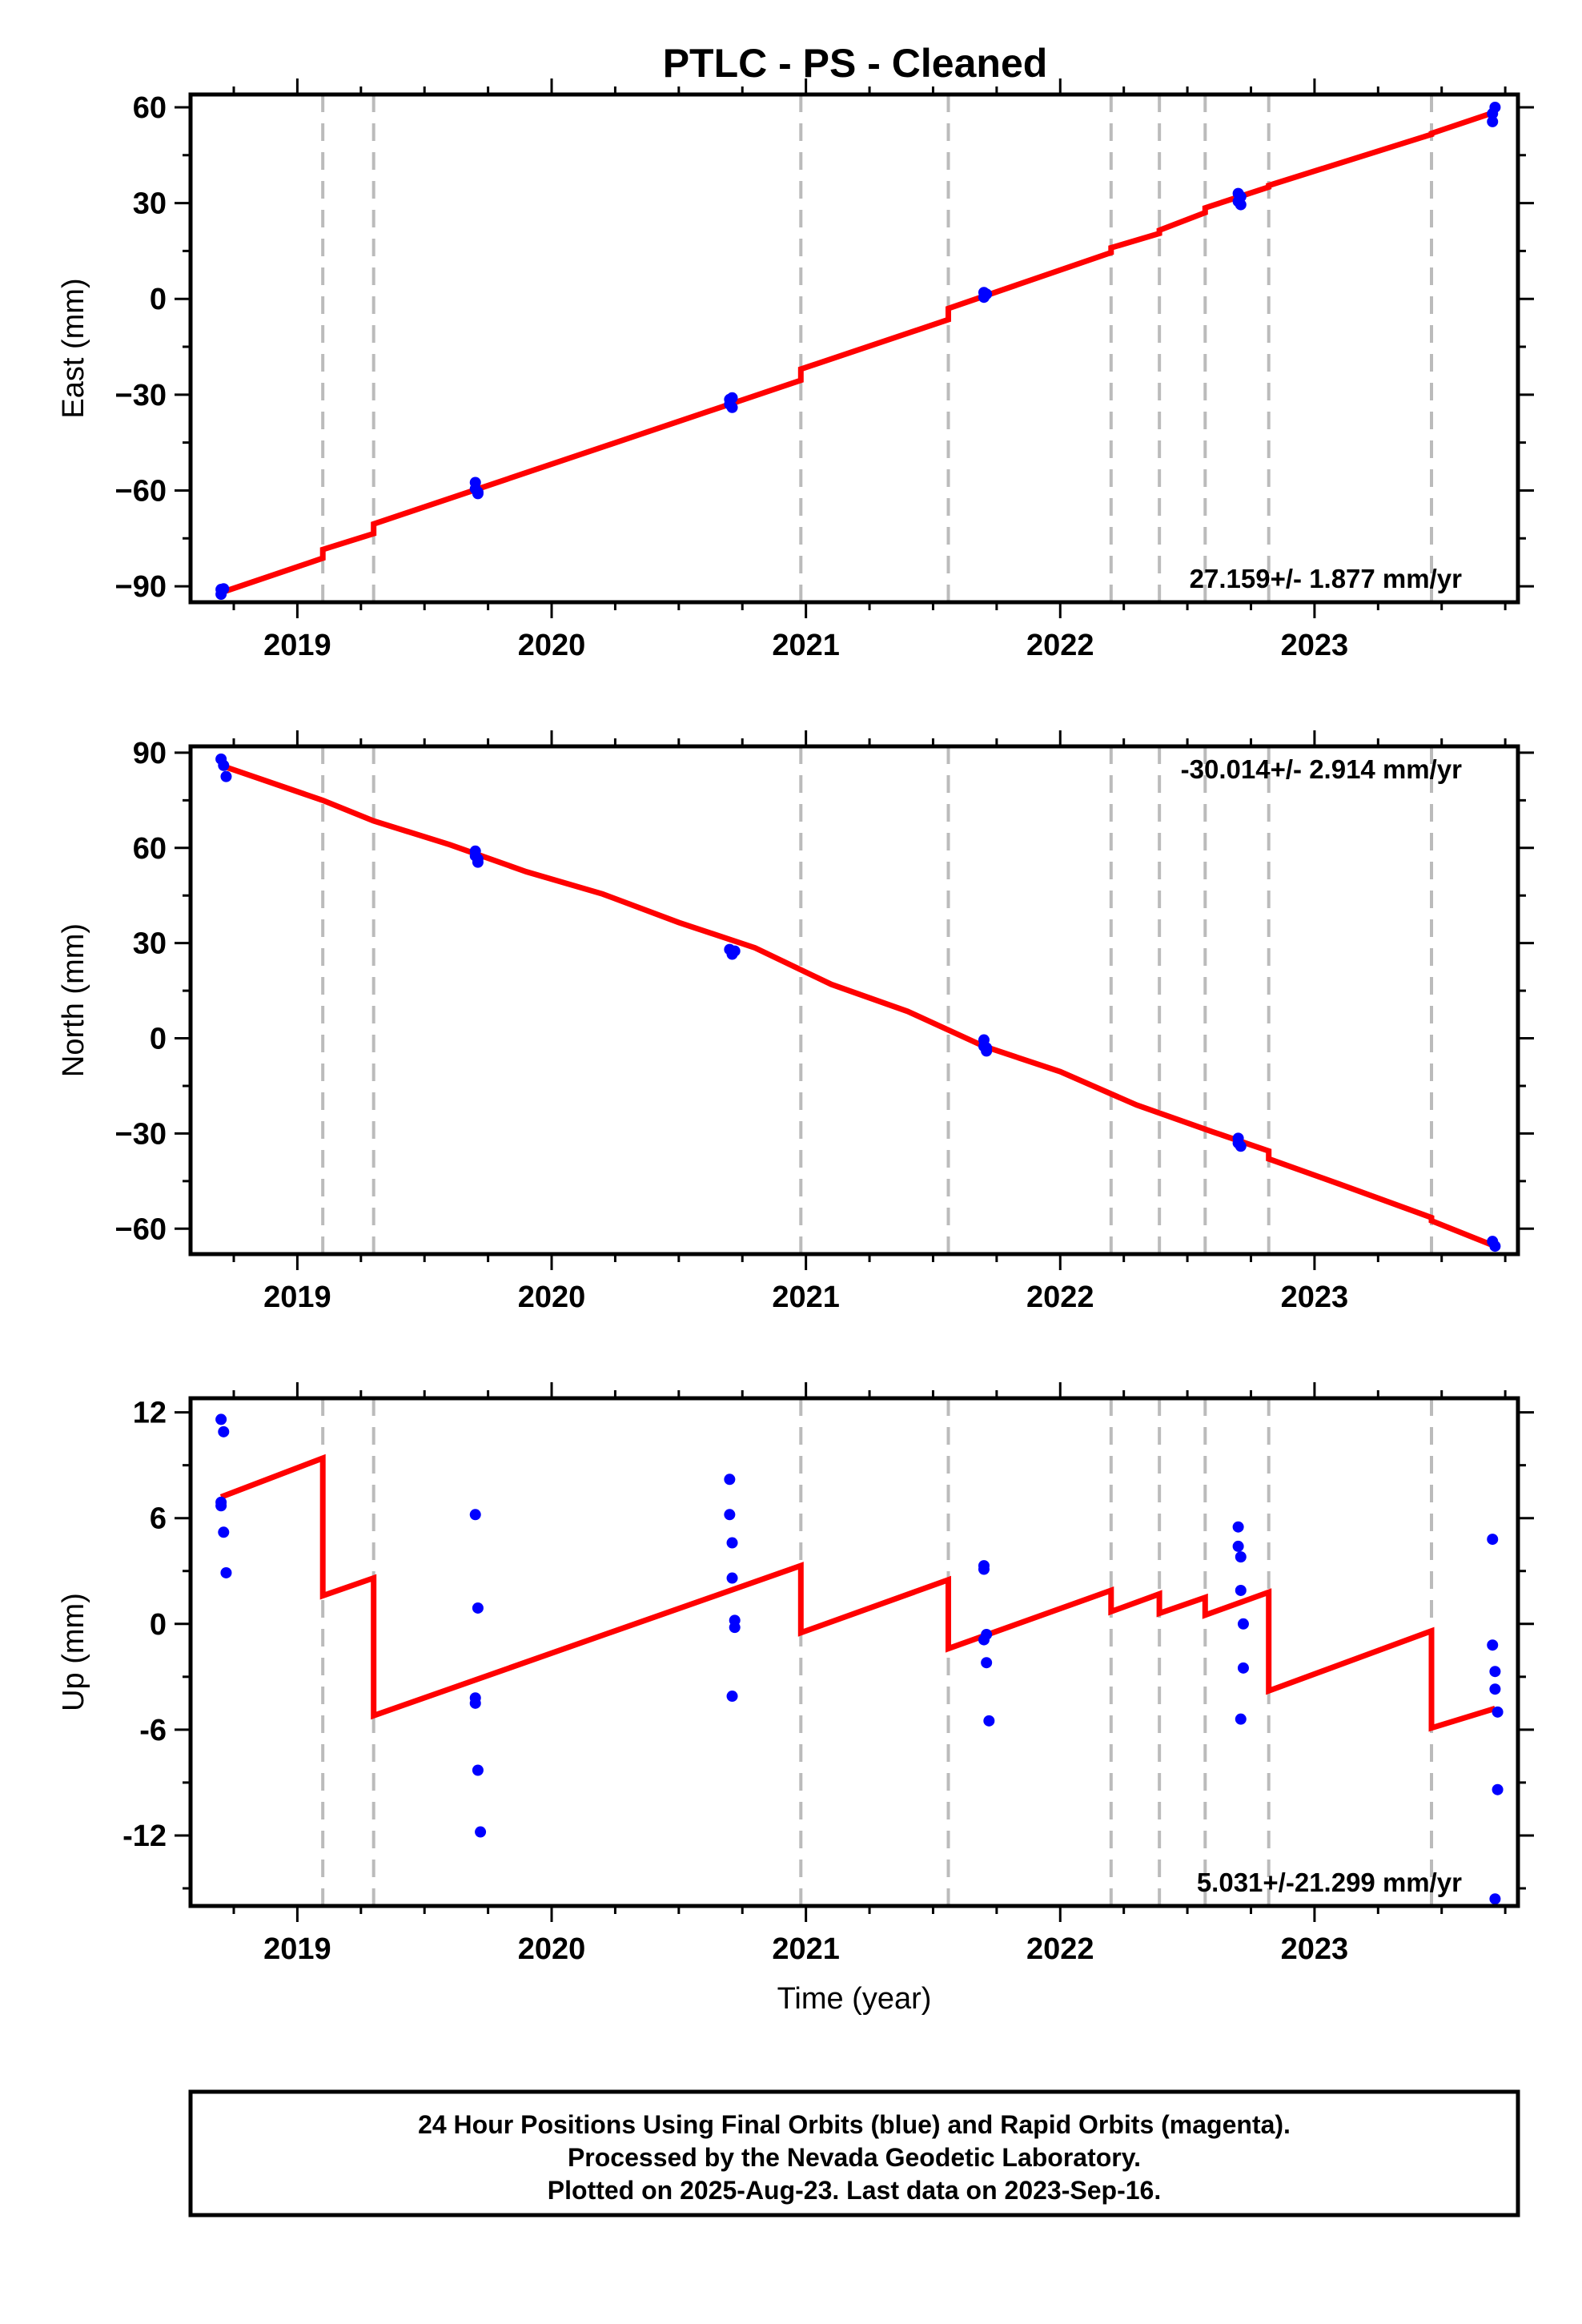 This screenshot has height=2324, width=1582. I want to click on y-tick-label: -12, so click(144, 1836).